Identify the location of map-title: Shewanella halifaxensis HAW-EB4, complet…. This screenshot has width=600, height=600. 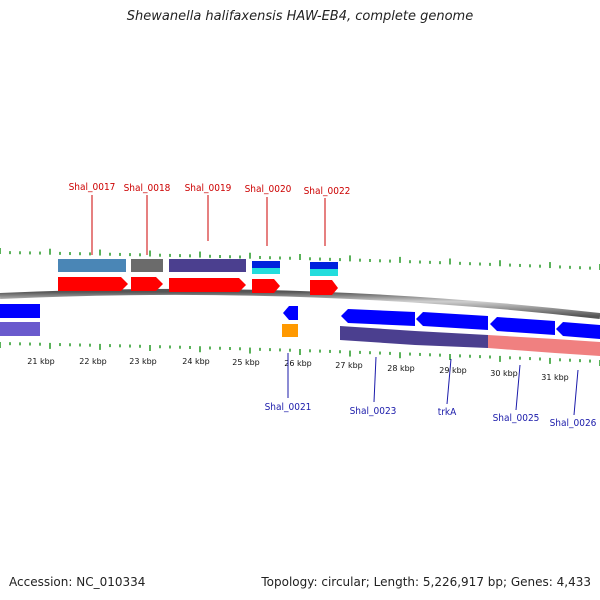
(300, 16).